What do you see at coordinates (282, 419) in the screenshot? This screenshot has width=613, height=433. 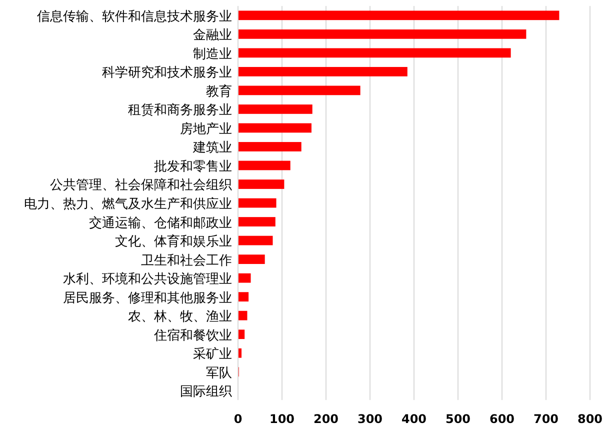 I see `x-tick-label: 100` at bounding box center [282, 419].